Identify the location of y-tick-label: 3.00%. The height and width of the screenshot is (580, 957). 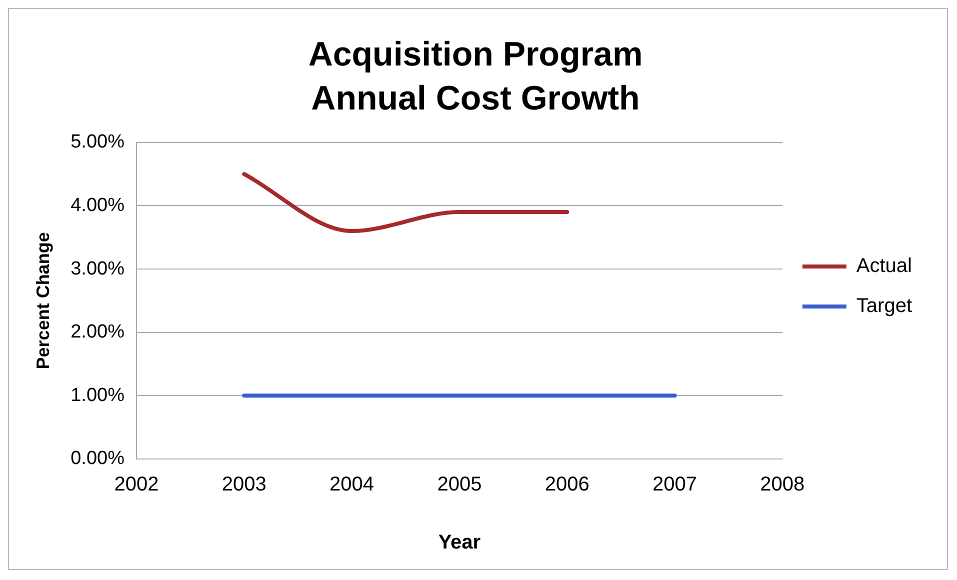
(97, 269).